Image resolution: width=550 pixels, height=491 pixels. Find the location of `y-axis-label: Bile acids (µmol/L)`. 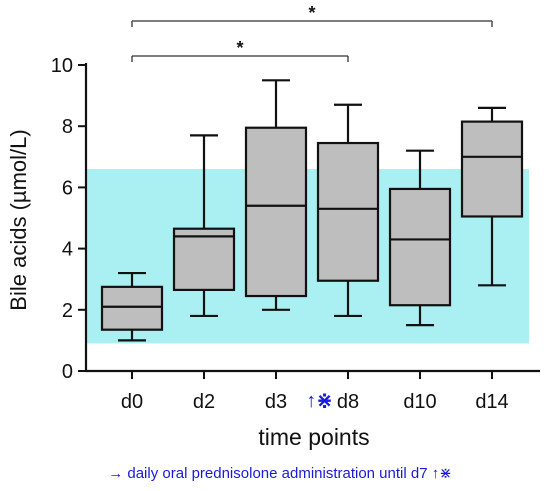

y-axis-label: Bile acids (µmol/L) is located at coordinates (18, 219).